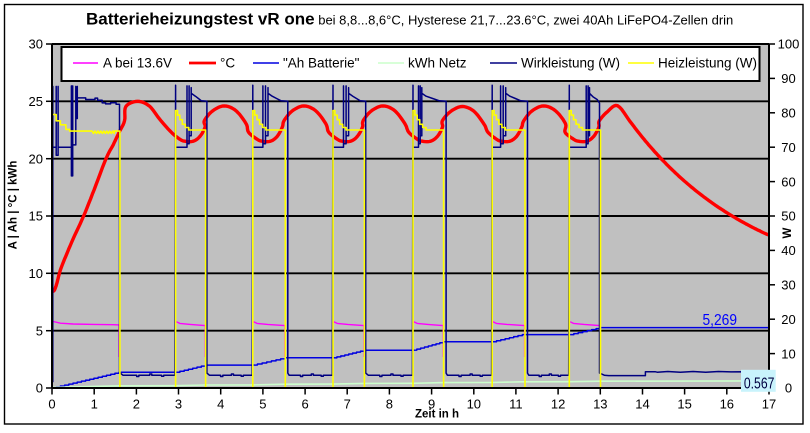  What do you see at coordinates (788, 78) in the screenshot?
I see `svg-text: 90` at bounding box center [788, 78].